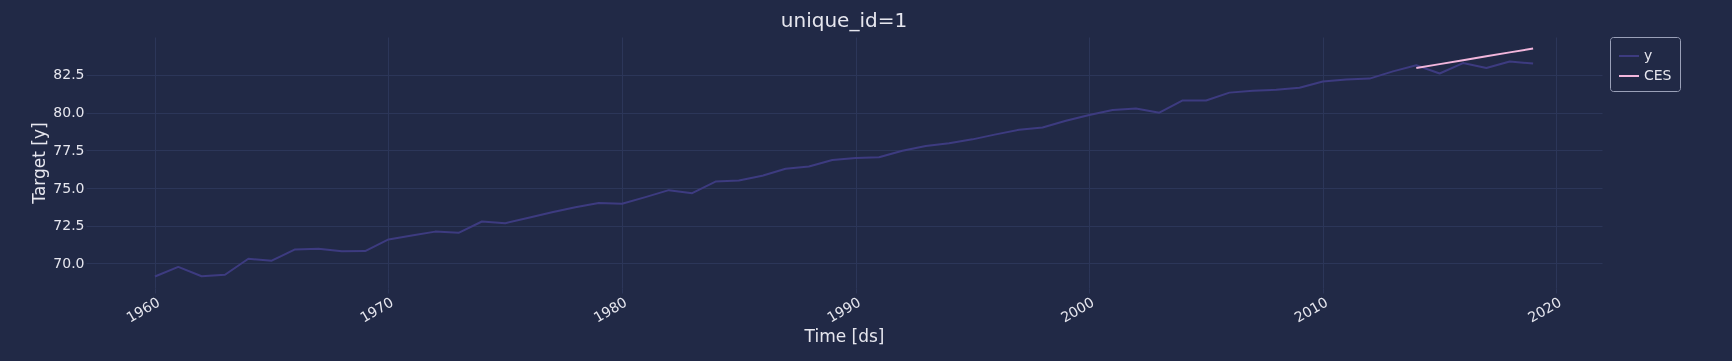 The image size is (1732, 361). Describe the element at coordinates (1658, 75) in the screenshot. I see `legend-label: CES` at that location.